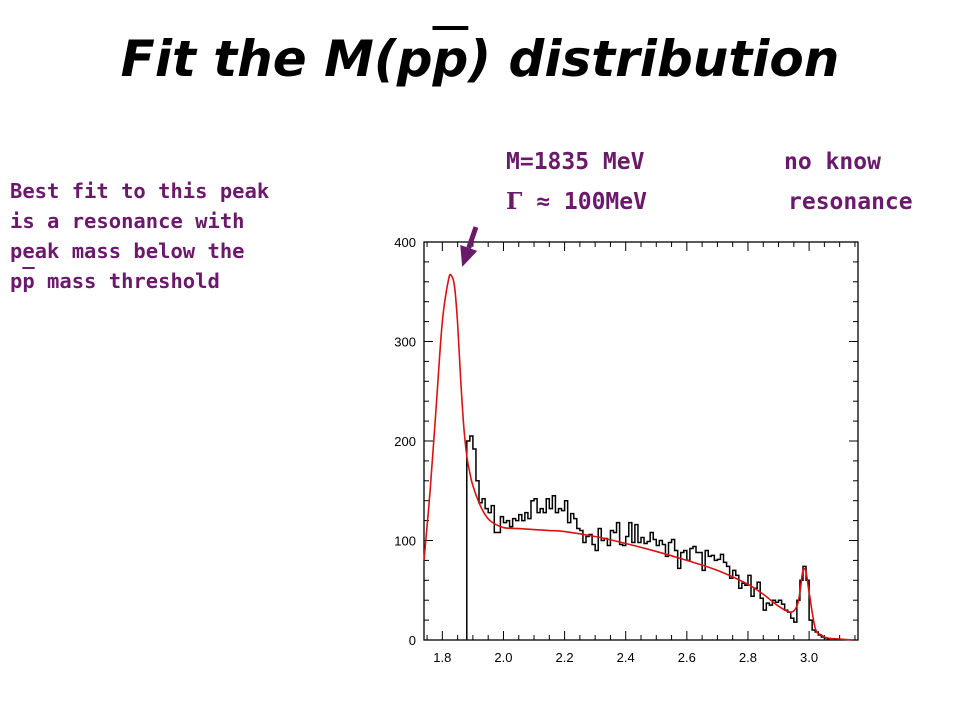 This screenshot has width=960, height=720. What do you see at coordinates (472, 237) in the screenshot?
I see `arrow-shaft` at bounding box center [472, 237].